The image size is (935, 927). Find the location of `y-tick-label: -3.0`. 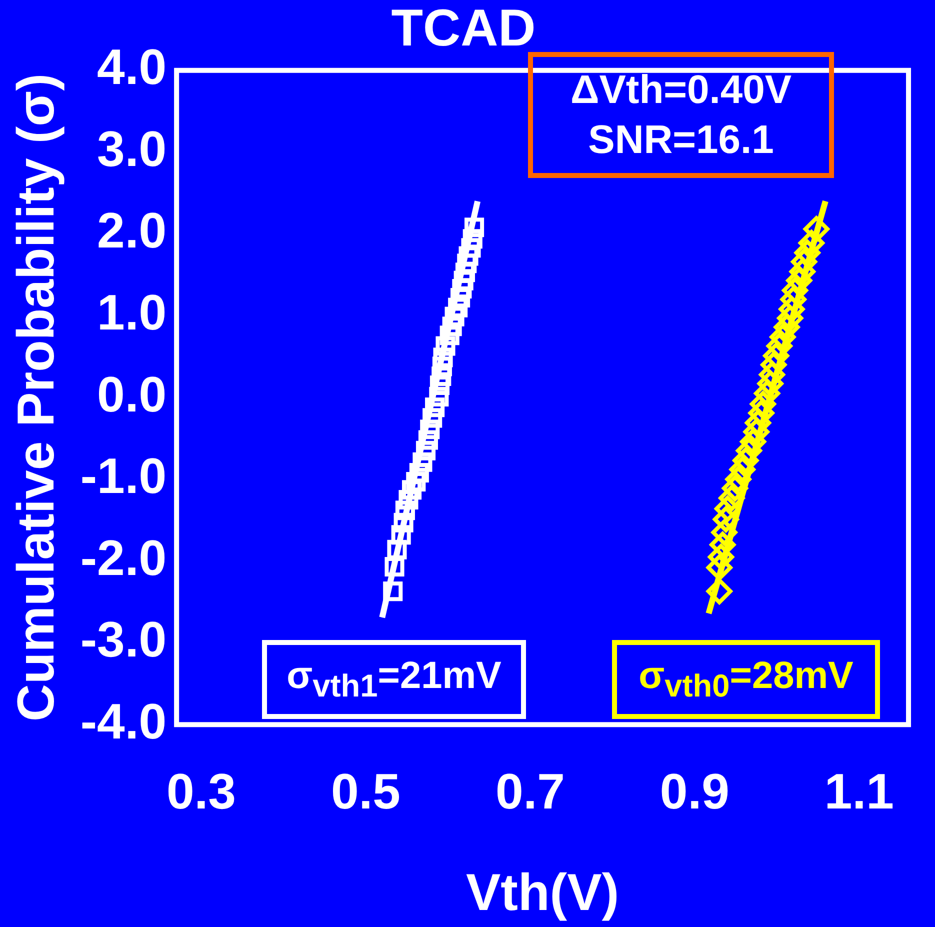

y-tick-label: -3.0 is located at coordinates (123, 640).